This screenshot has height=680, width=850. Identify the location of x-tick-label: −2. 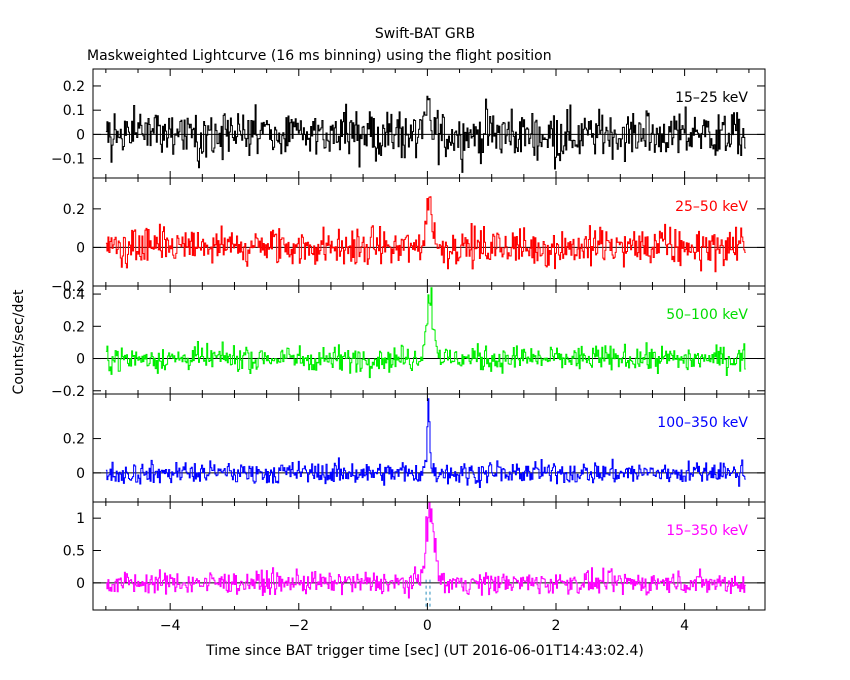
(298, 626).